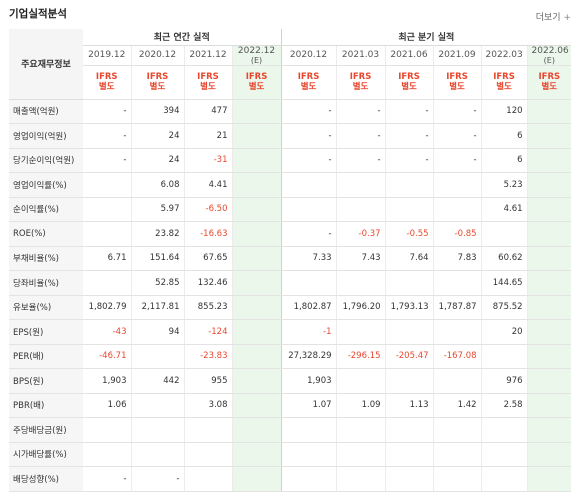 This screenshot has height=495, width=580. What do you see at coordinates (107, 356) in the screenshot?
I see `metric-value: -46.71` at bounding box center [107, 356].